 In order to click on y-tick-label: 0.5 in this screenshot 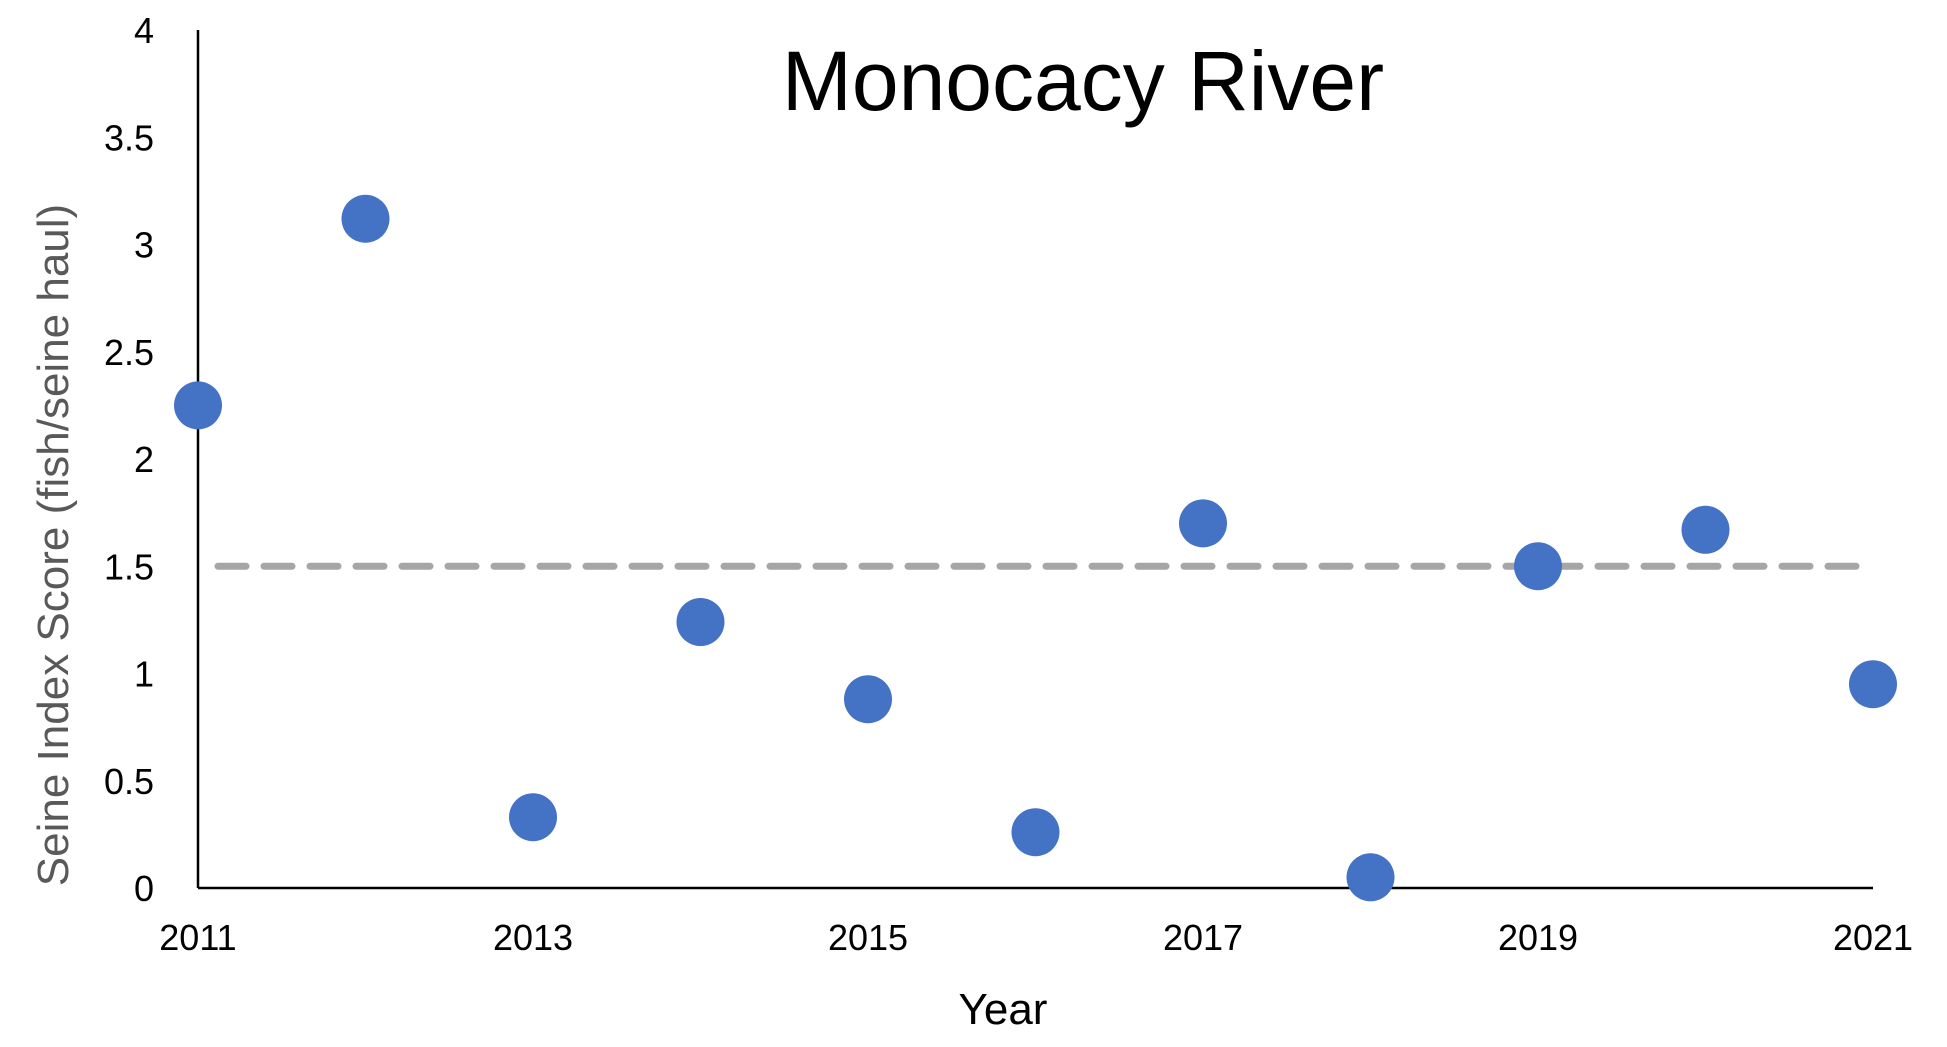, I will do `click(129, 781)`.